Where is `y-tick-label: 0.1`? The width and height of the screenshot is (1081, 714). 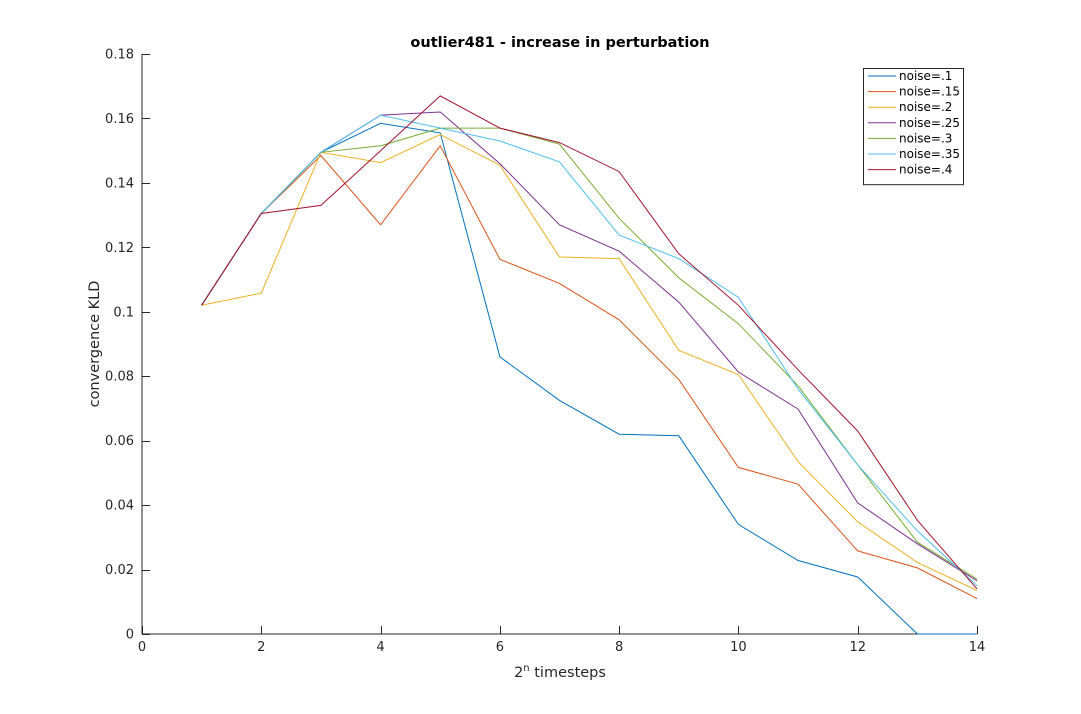
y-tick-label: 0.1 is located at coordinates (123, 312).